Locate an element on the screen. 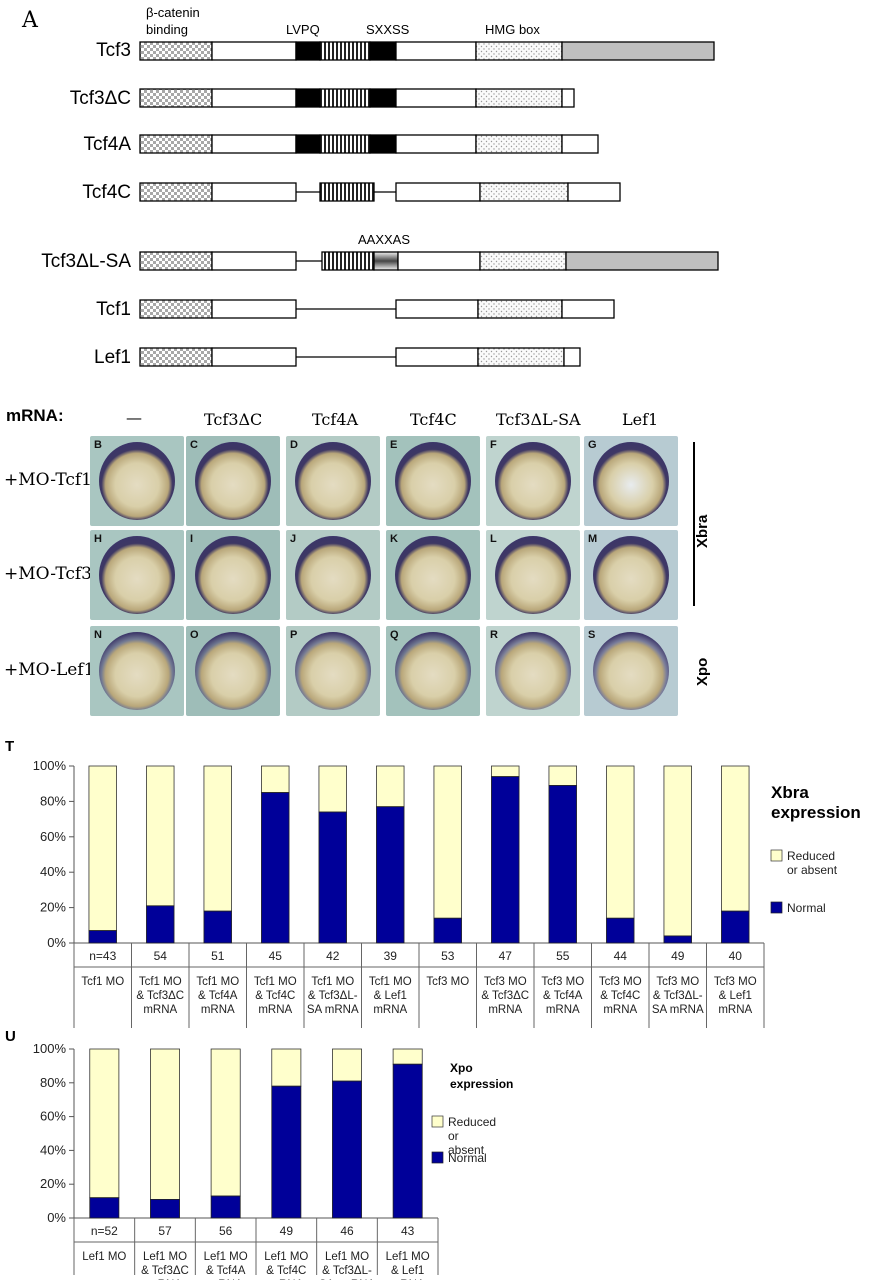 This screenshot has height=1280, width=871. chart-u-category-label: & Tcf4C is located at coordinates (286, 1271).